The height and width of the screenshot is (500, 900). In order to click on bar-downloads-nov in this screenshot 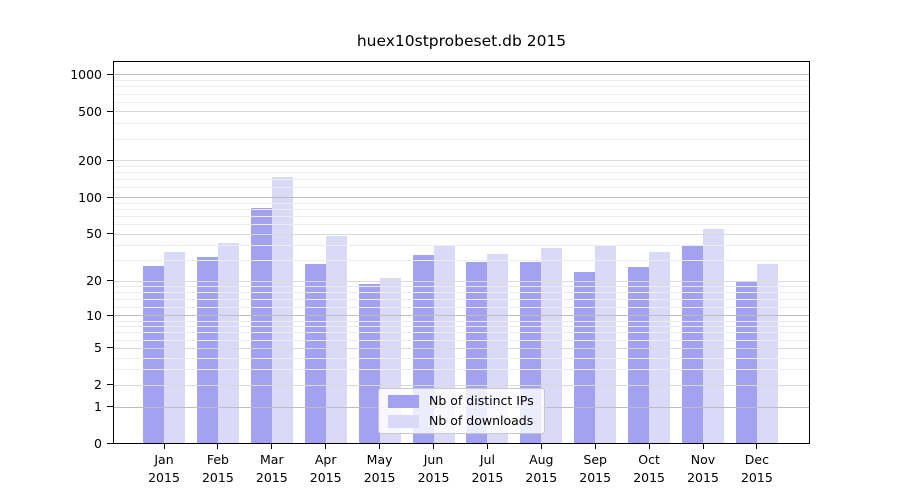, I will do `click(713, 335)`.